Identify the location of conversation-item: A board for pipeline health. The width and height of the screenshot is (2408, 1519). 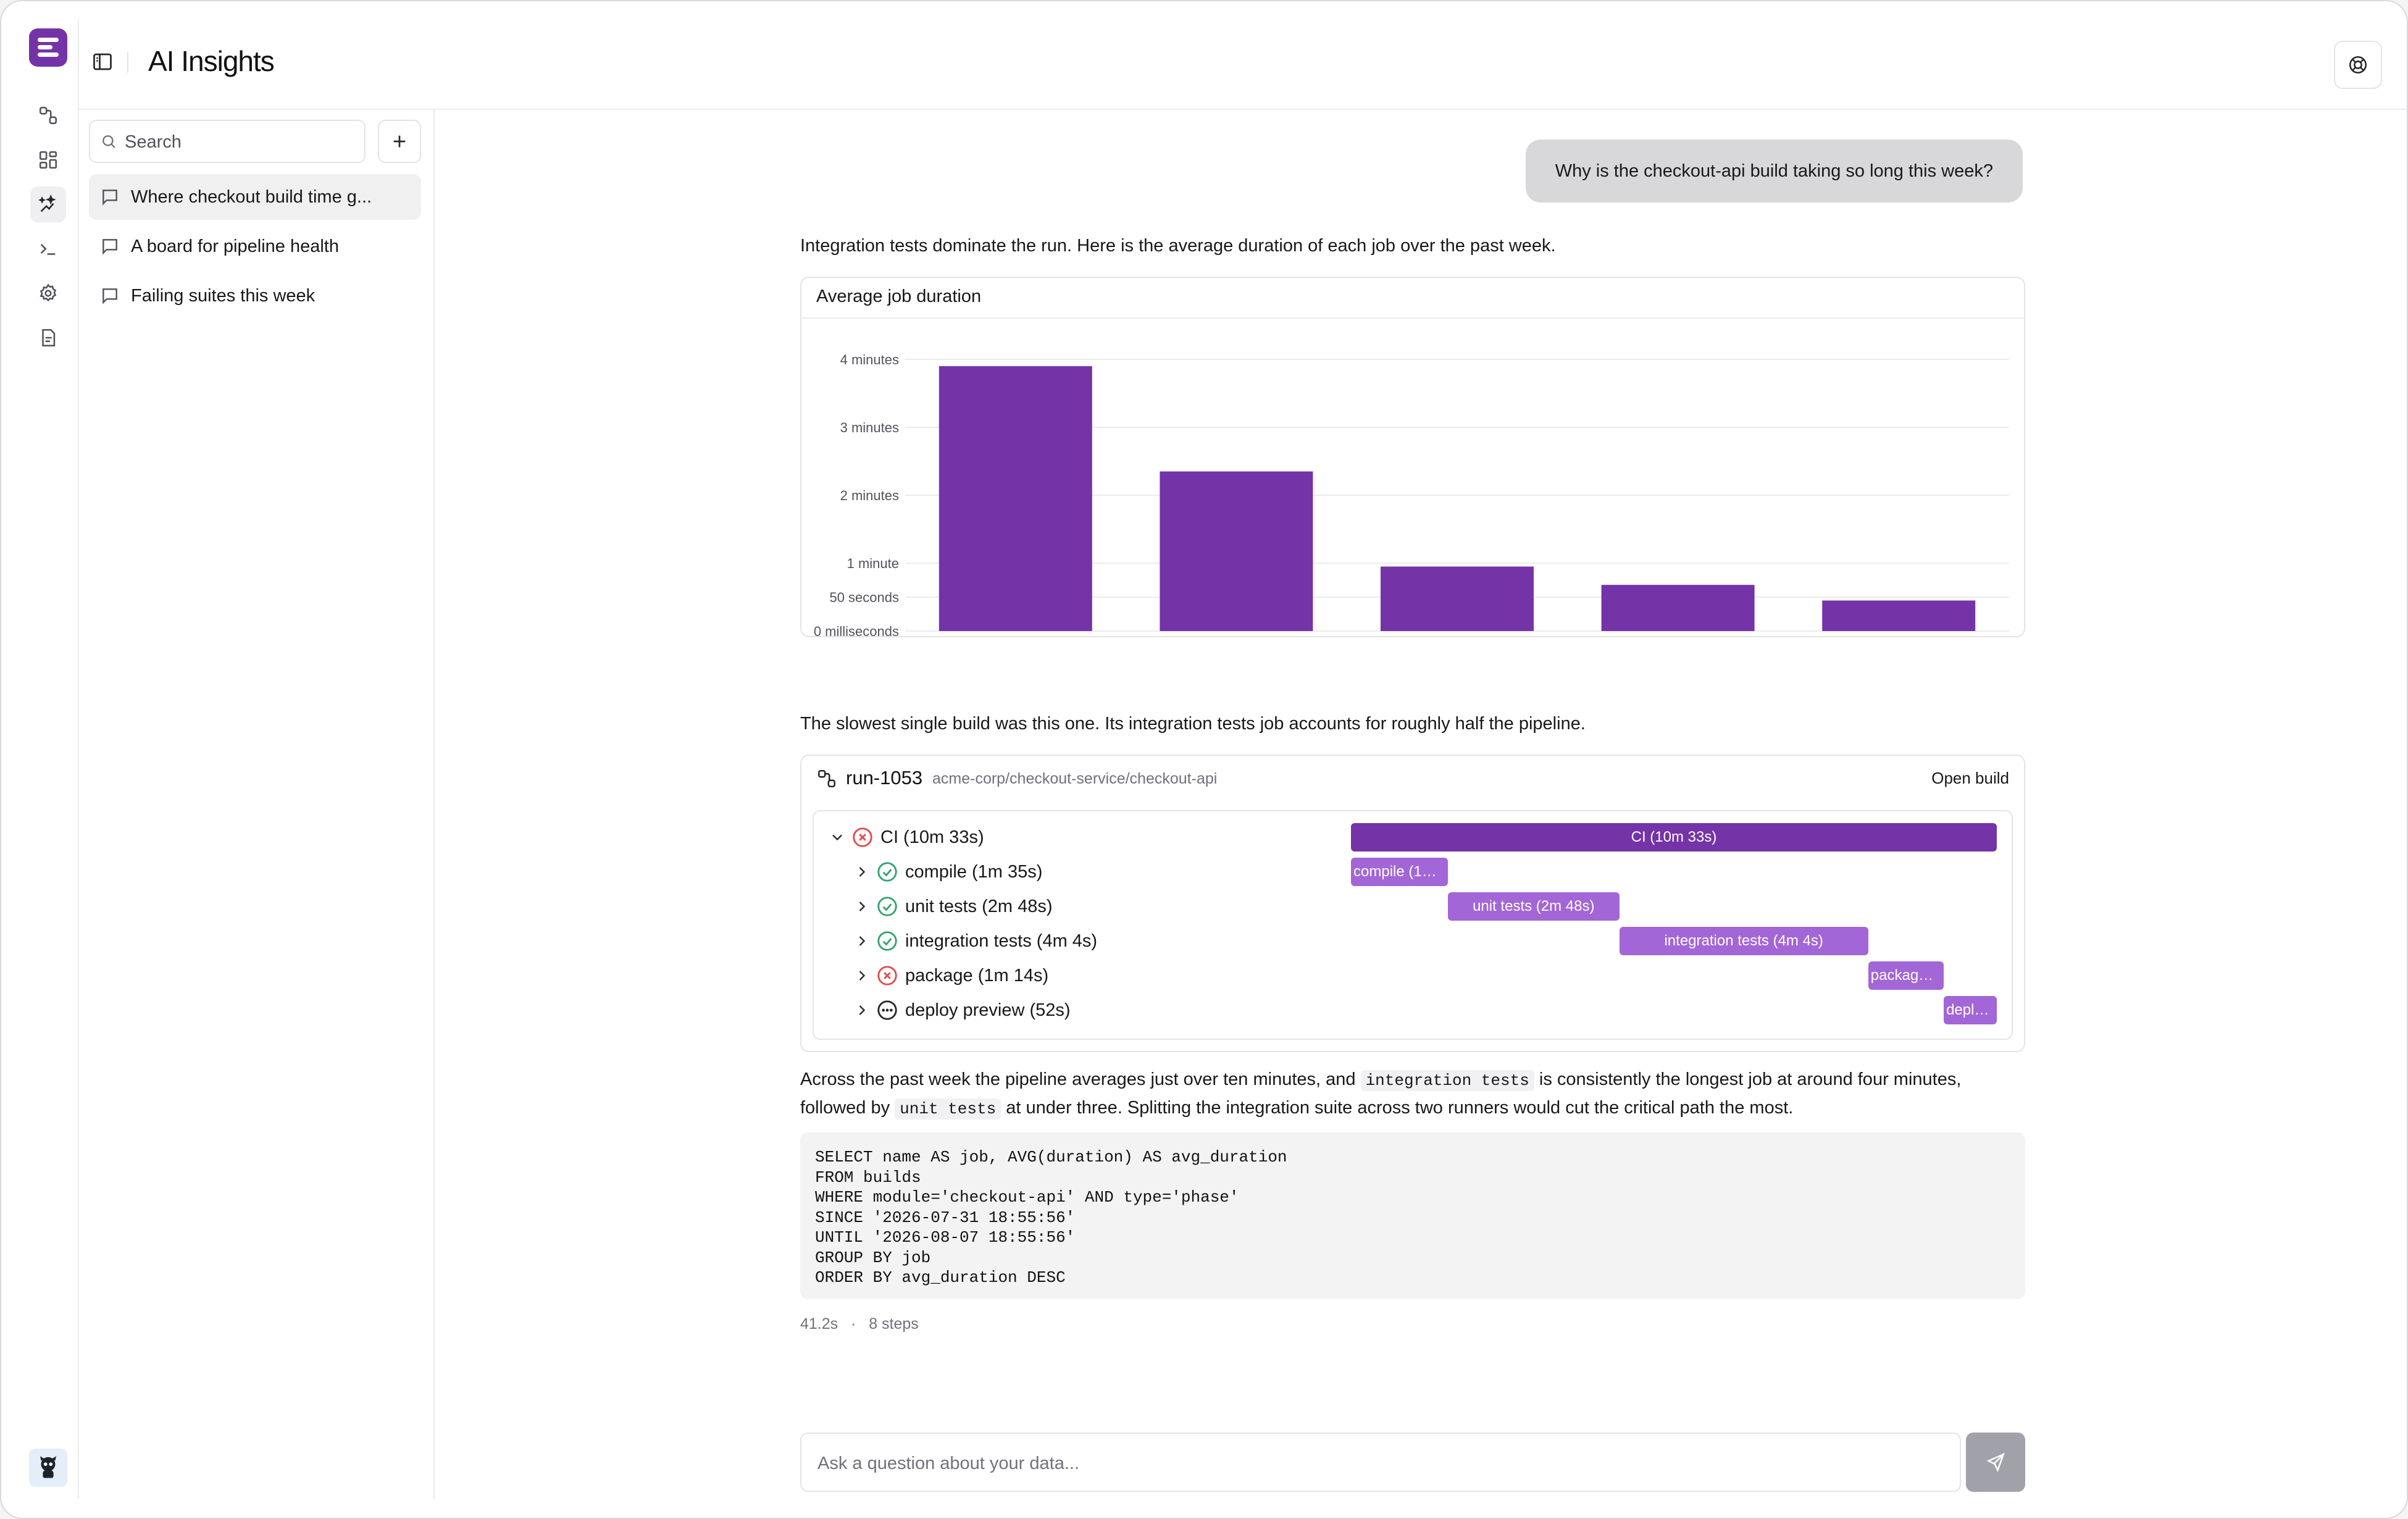
(255, 246).